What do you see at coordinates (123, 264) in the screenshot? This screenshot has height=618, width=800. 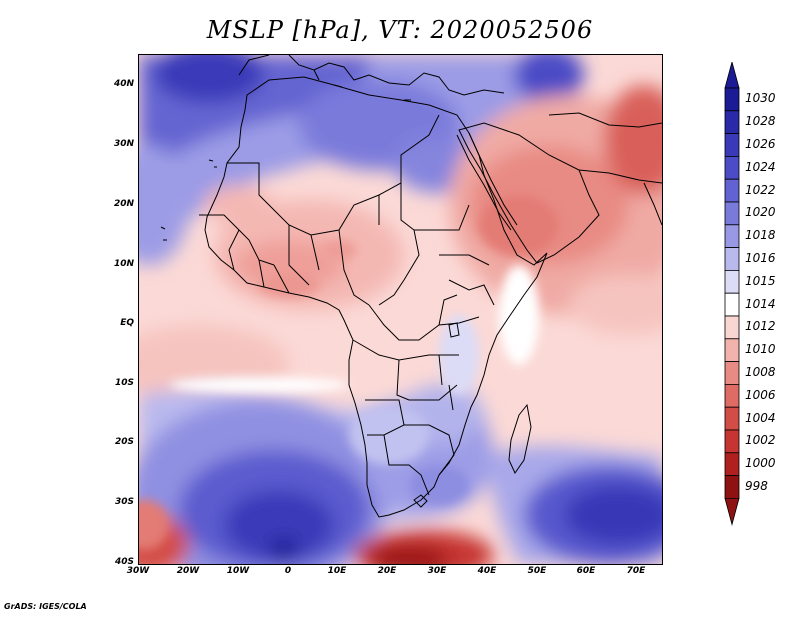 I see `lat-tick-label: 10N` at bounding box center [123, 264].